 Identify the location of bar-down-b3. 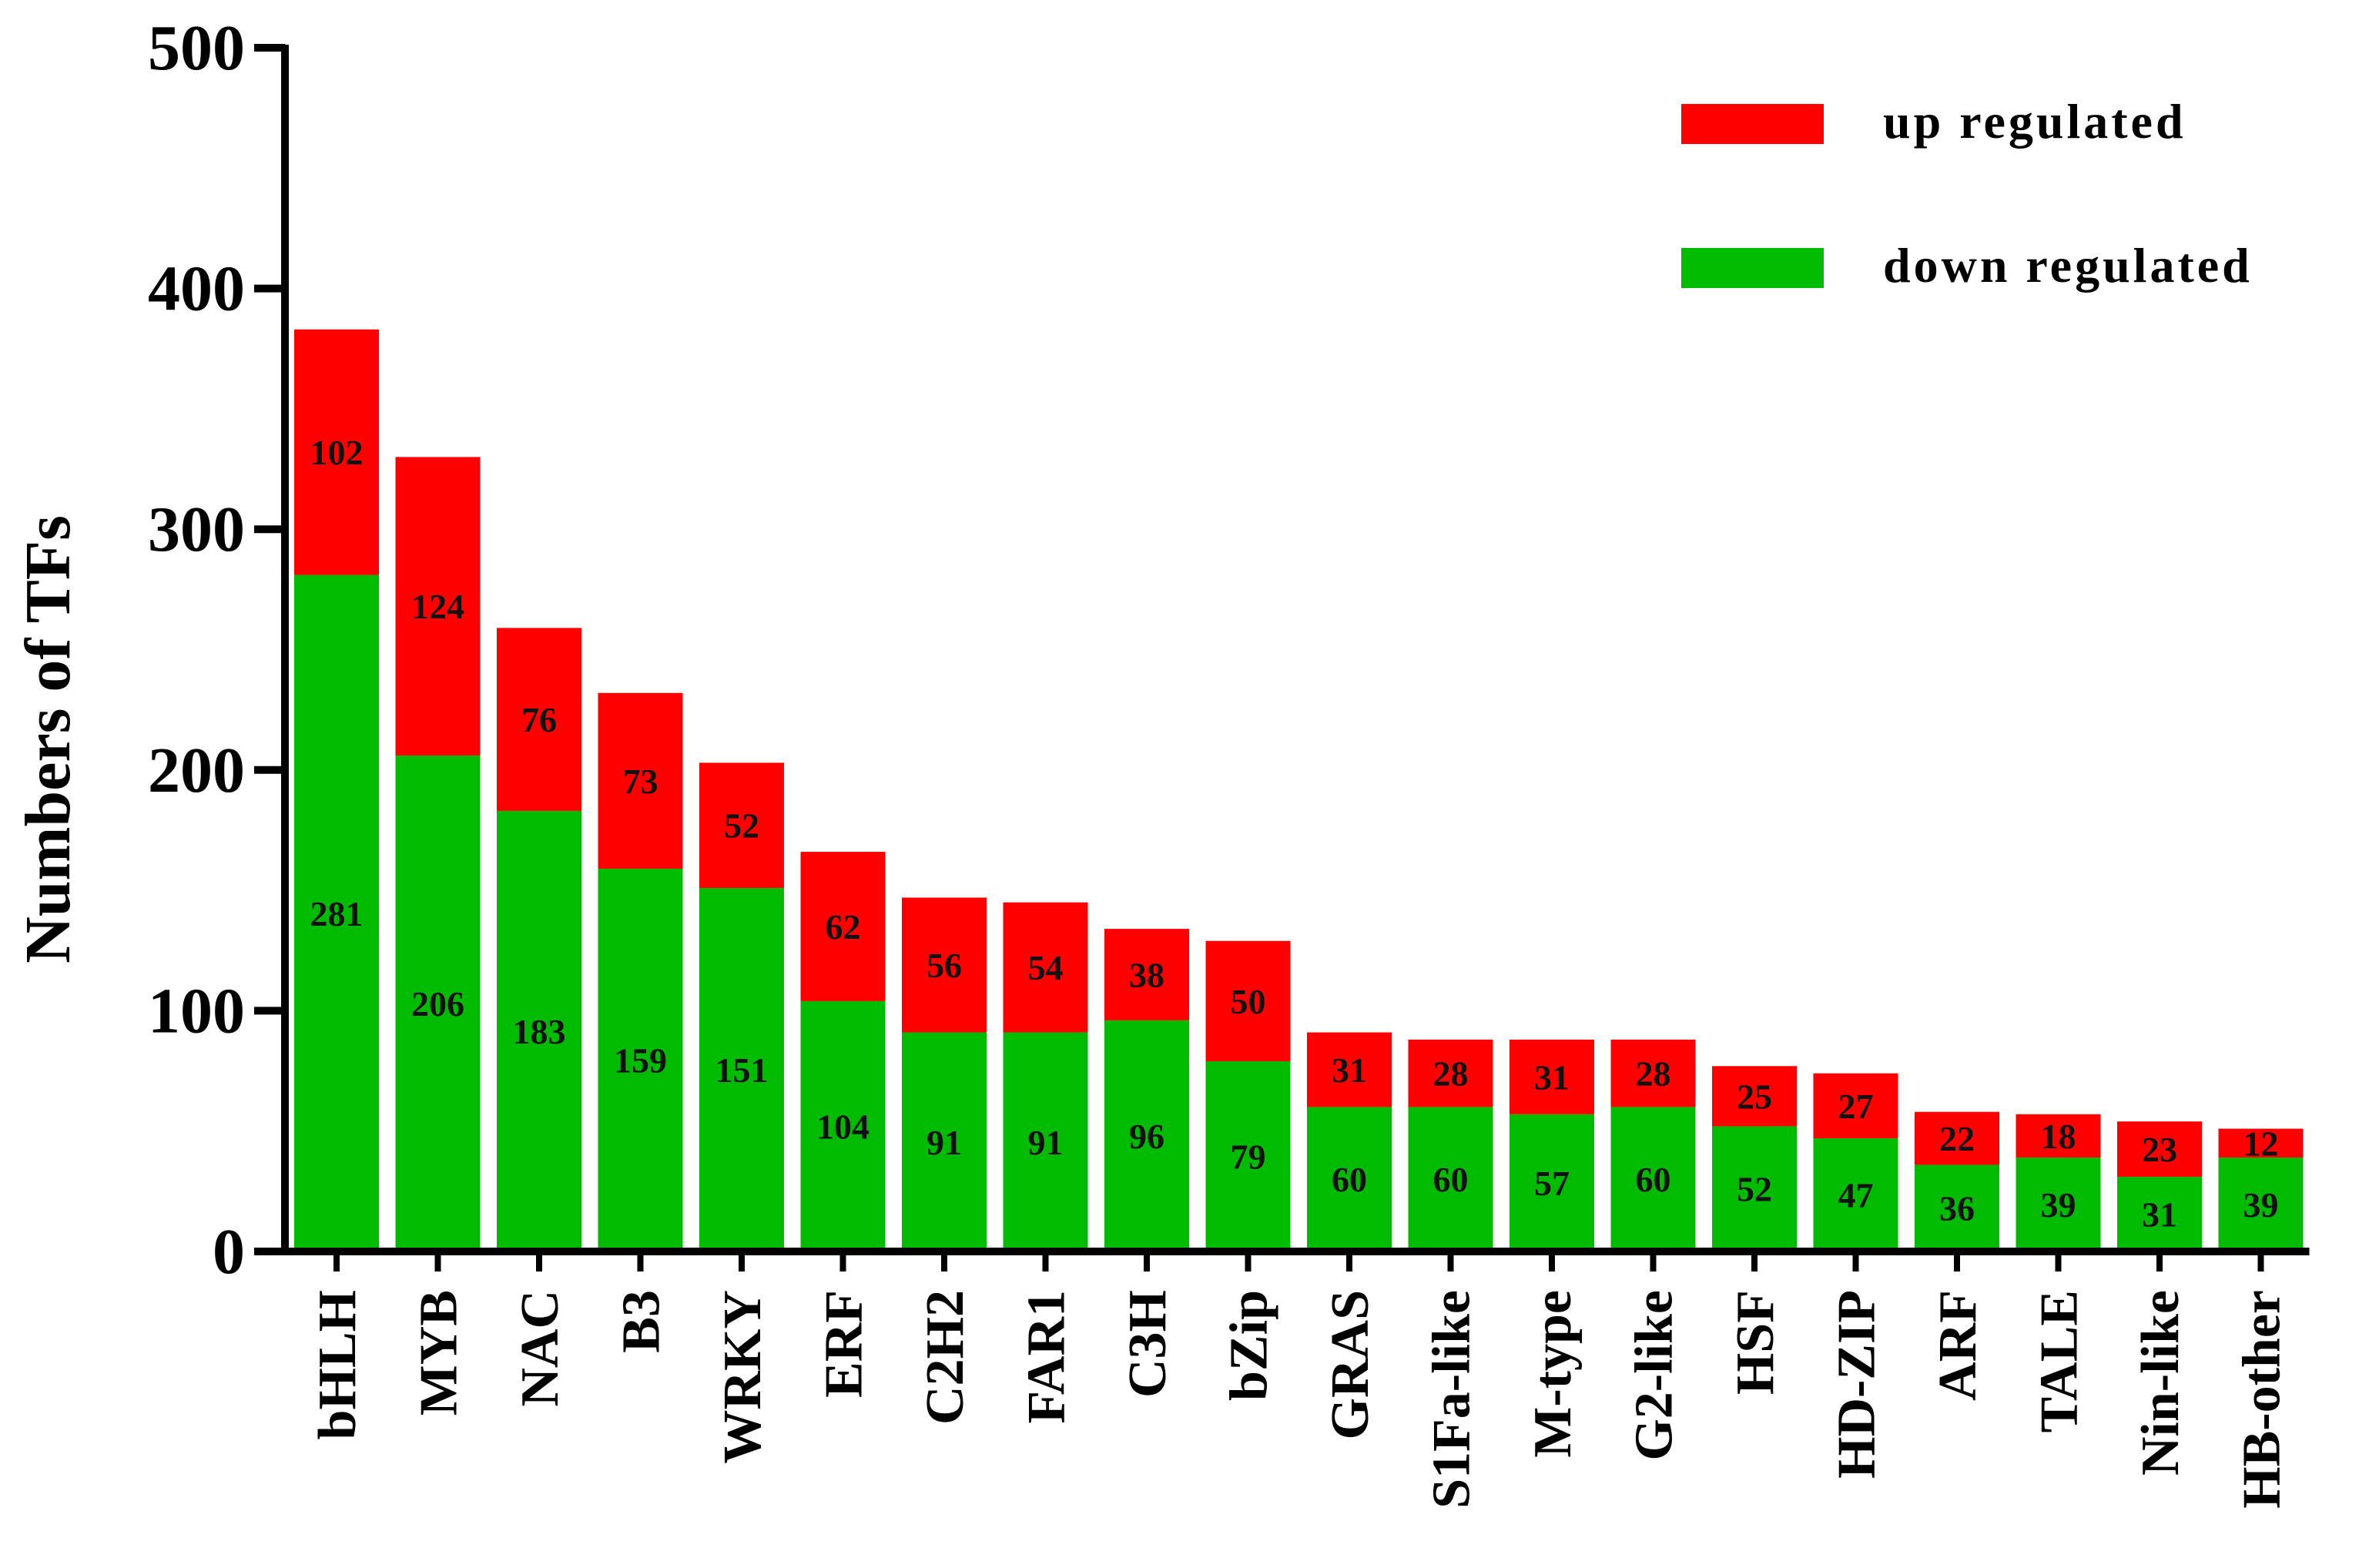
(641, 1059).